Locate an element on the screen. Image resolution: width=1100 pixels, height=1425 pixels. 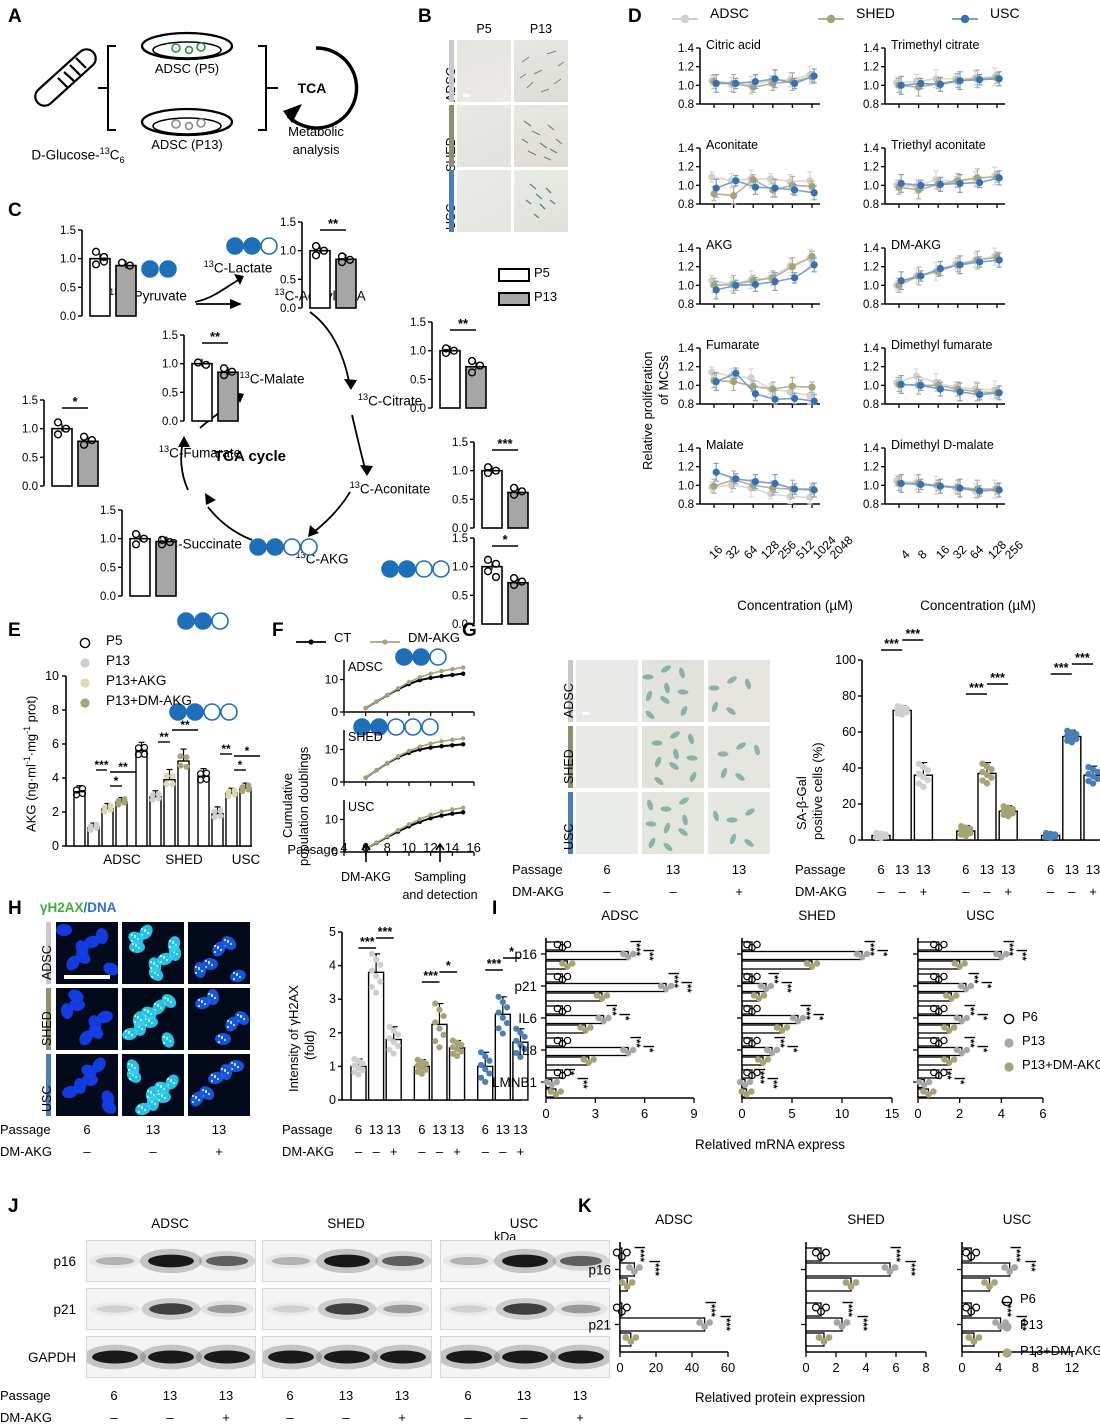
svg-text: 1.2 is located at coordinates (871, 68).